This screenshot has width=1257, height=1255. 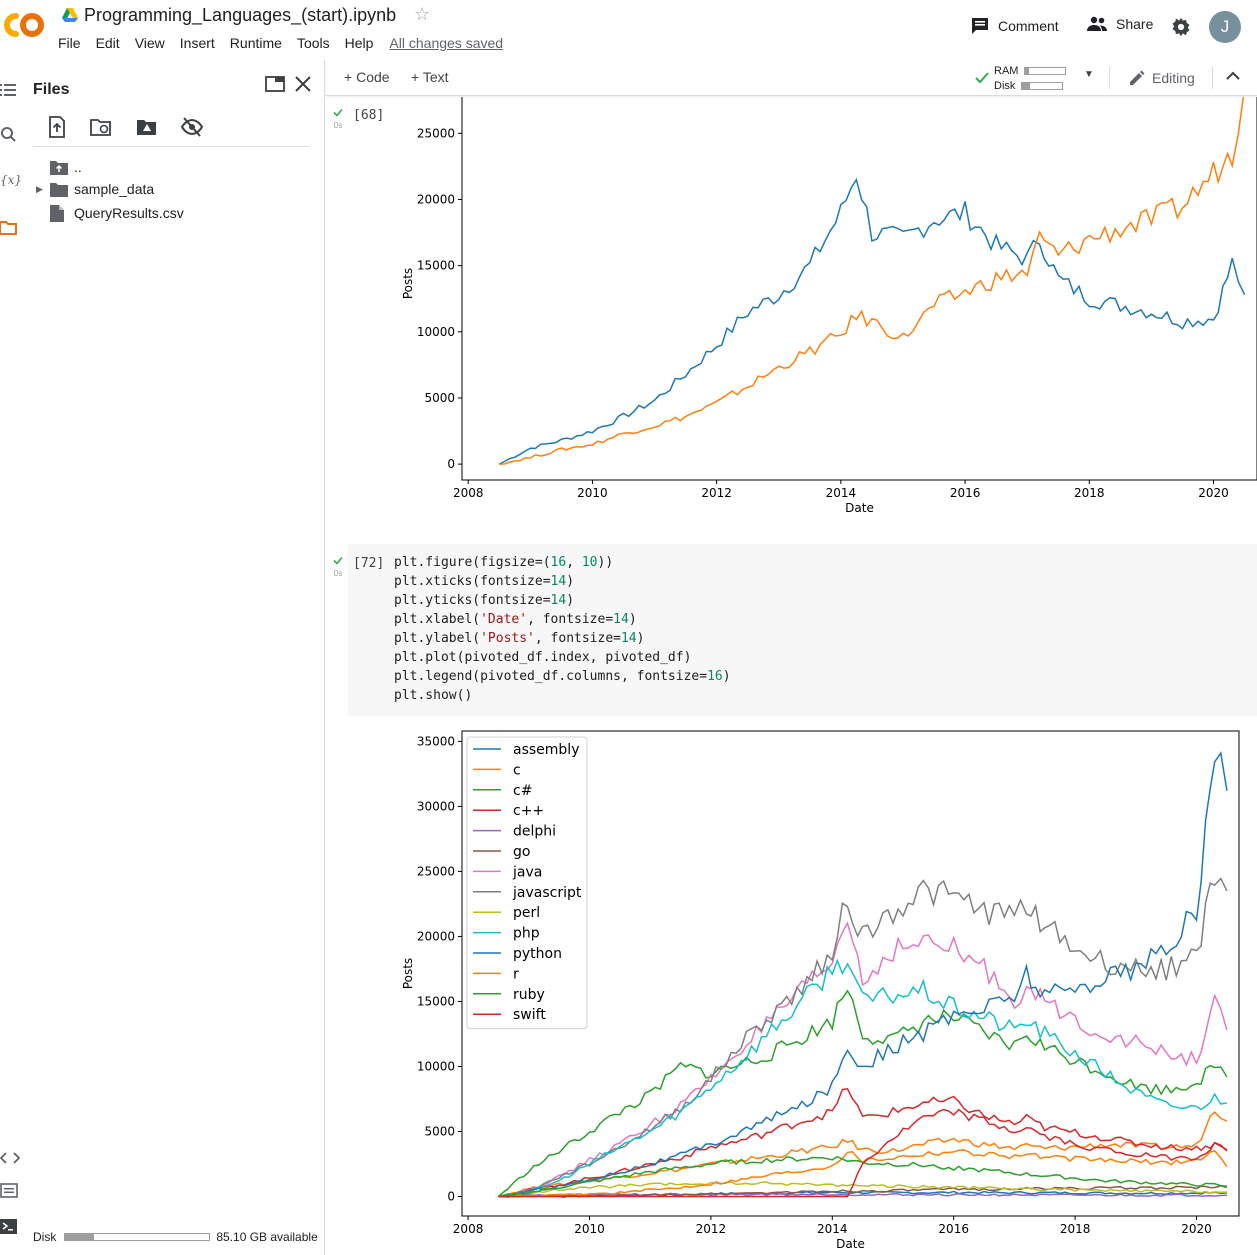 I want to click on star-icon: ☆, so click(x=422, y=14).